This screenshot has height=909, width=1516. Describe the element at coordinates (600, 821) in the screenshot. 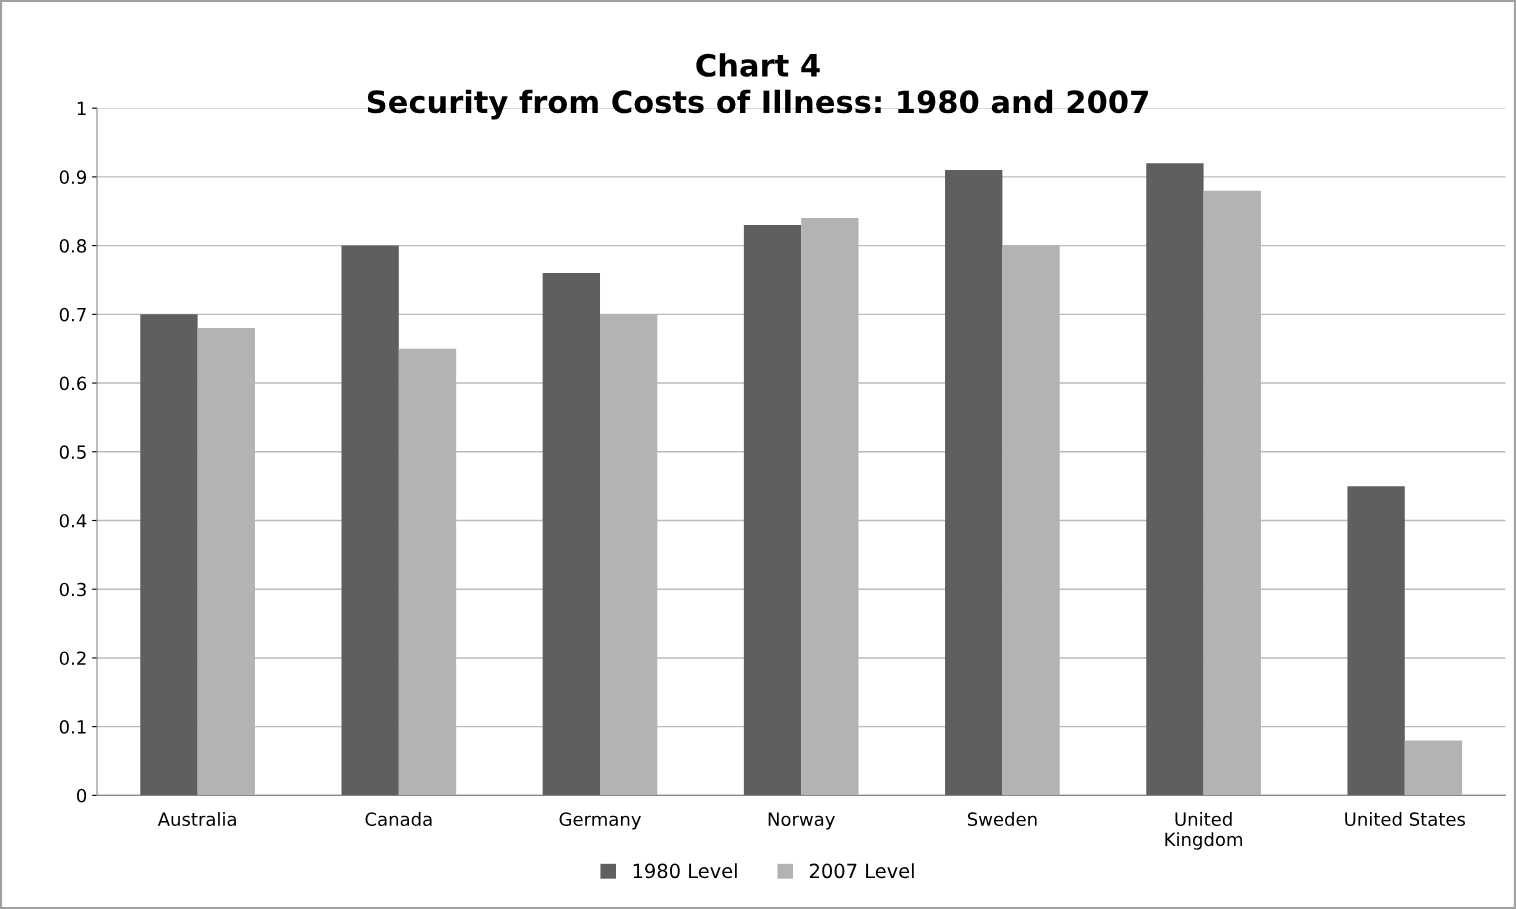

I see `x-tick-label: Germany` at that location.